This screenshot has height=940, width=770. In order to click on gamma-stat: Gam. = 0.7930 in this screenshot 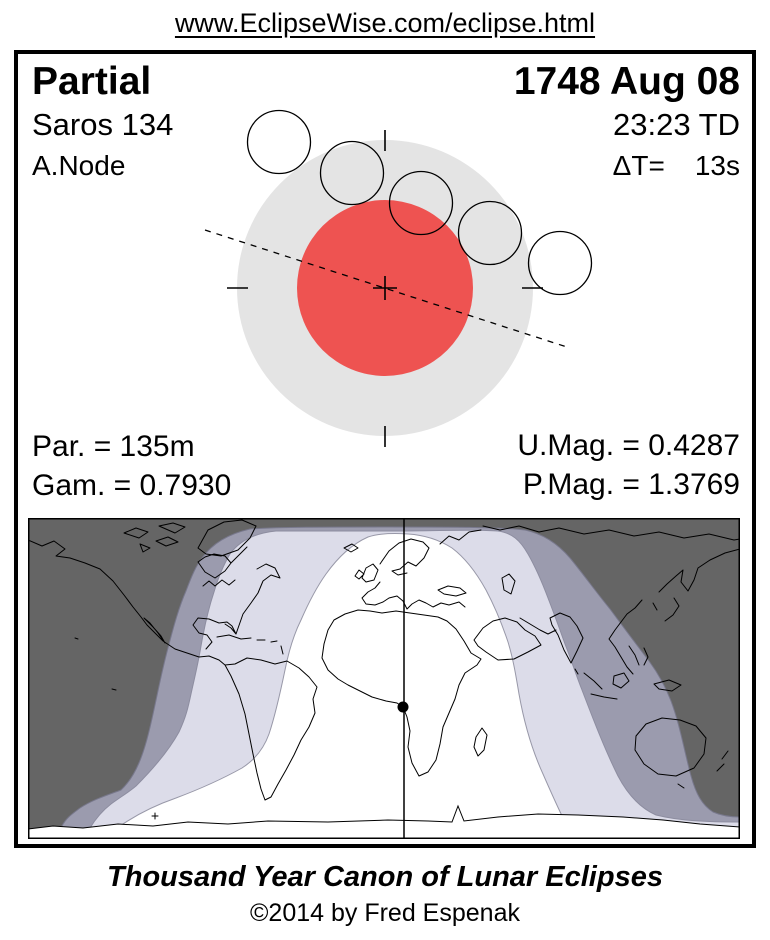, I will do `click(132, 485)`.